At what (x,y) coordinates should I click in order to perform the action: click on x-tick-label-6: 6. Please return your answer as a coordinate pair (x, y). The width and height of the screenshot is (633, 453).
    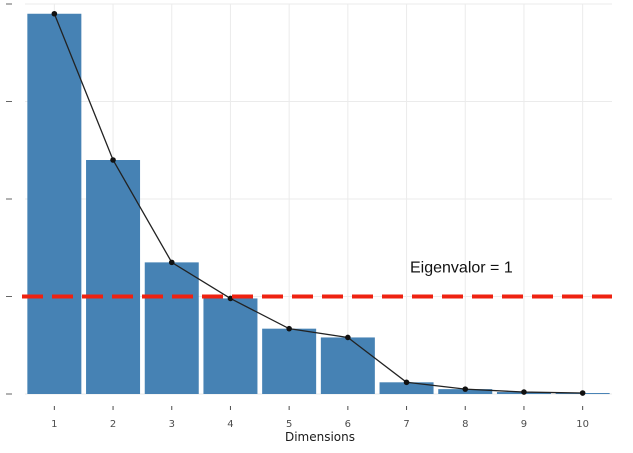
    Looking at the image, I should click on (348, 424).